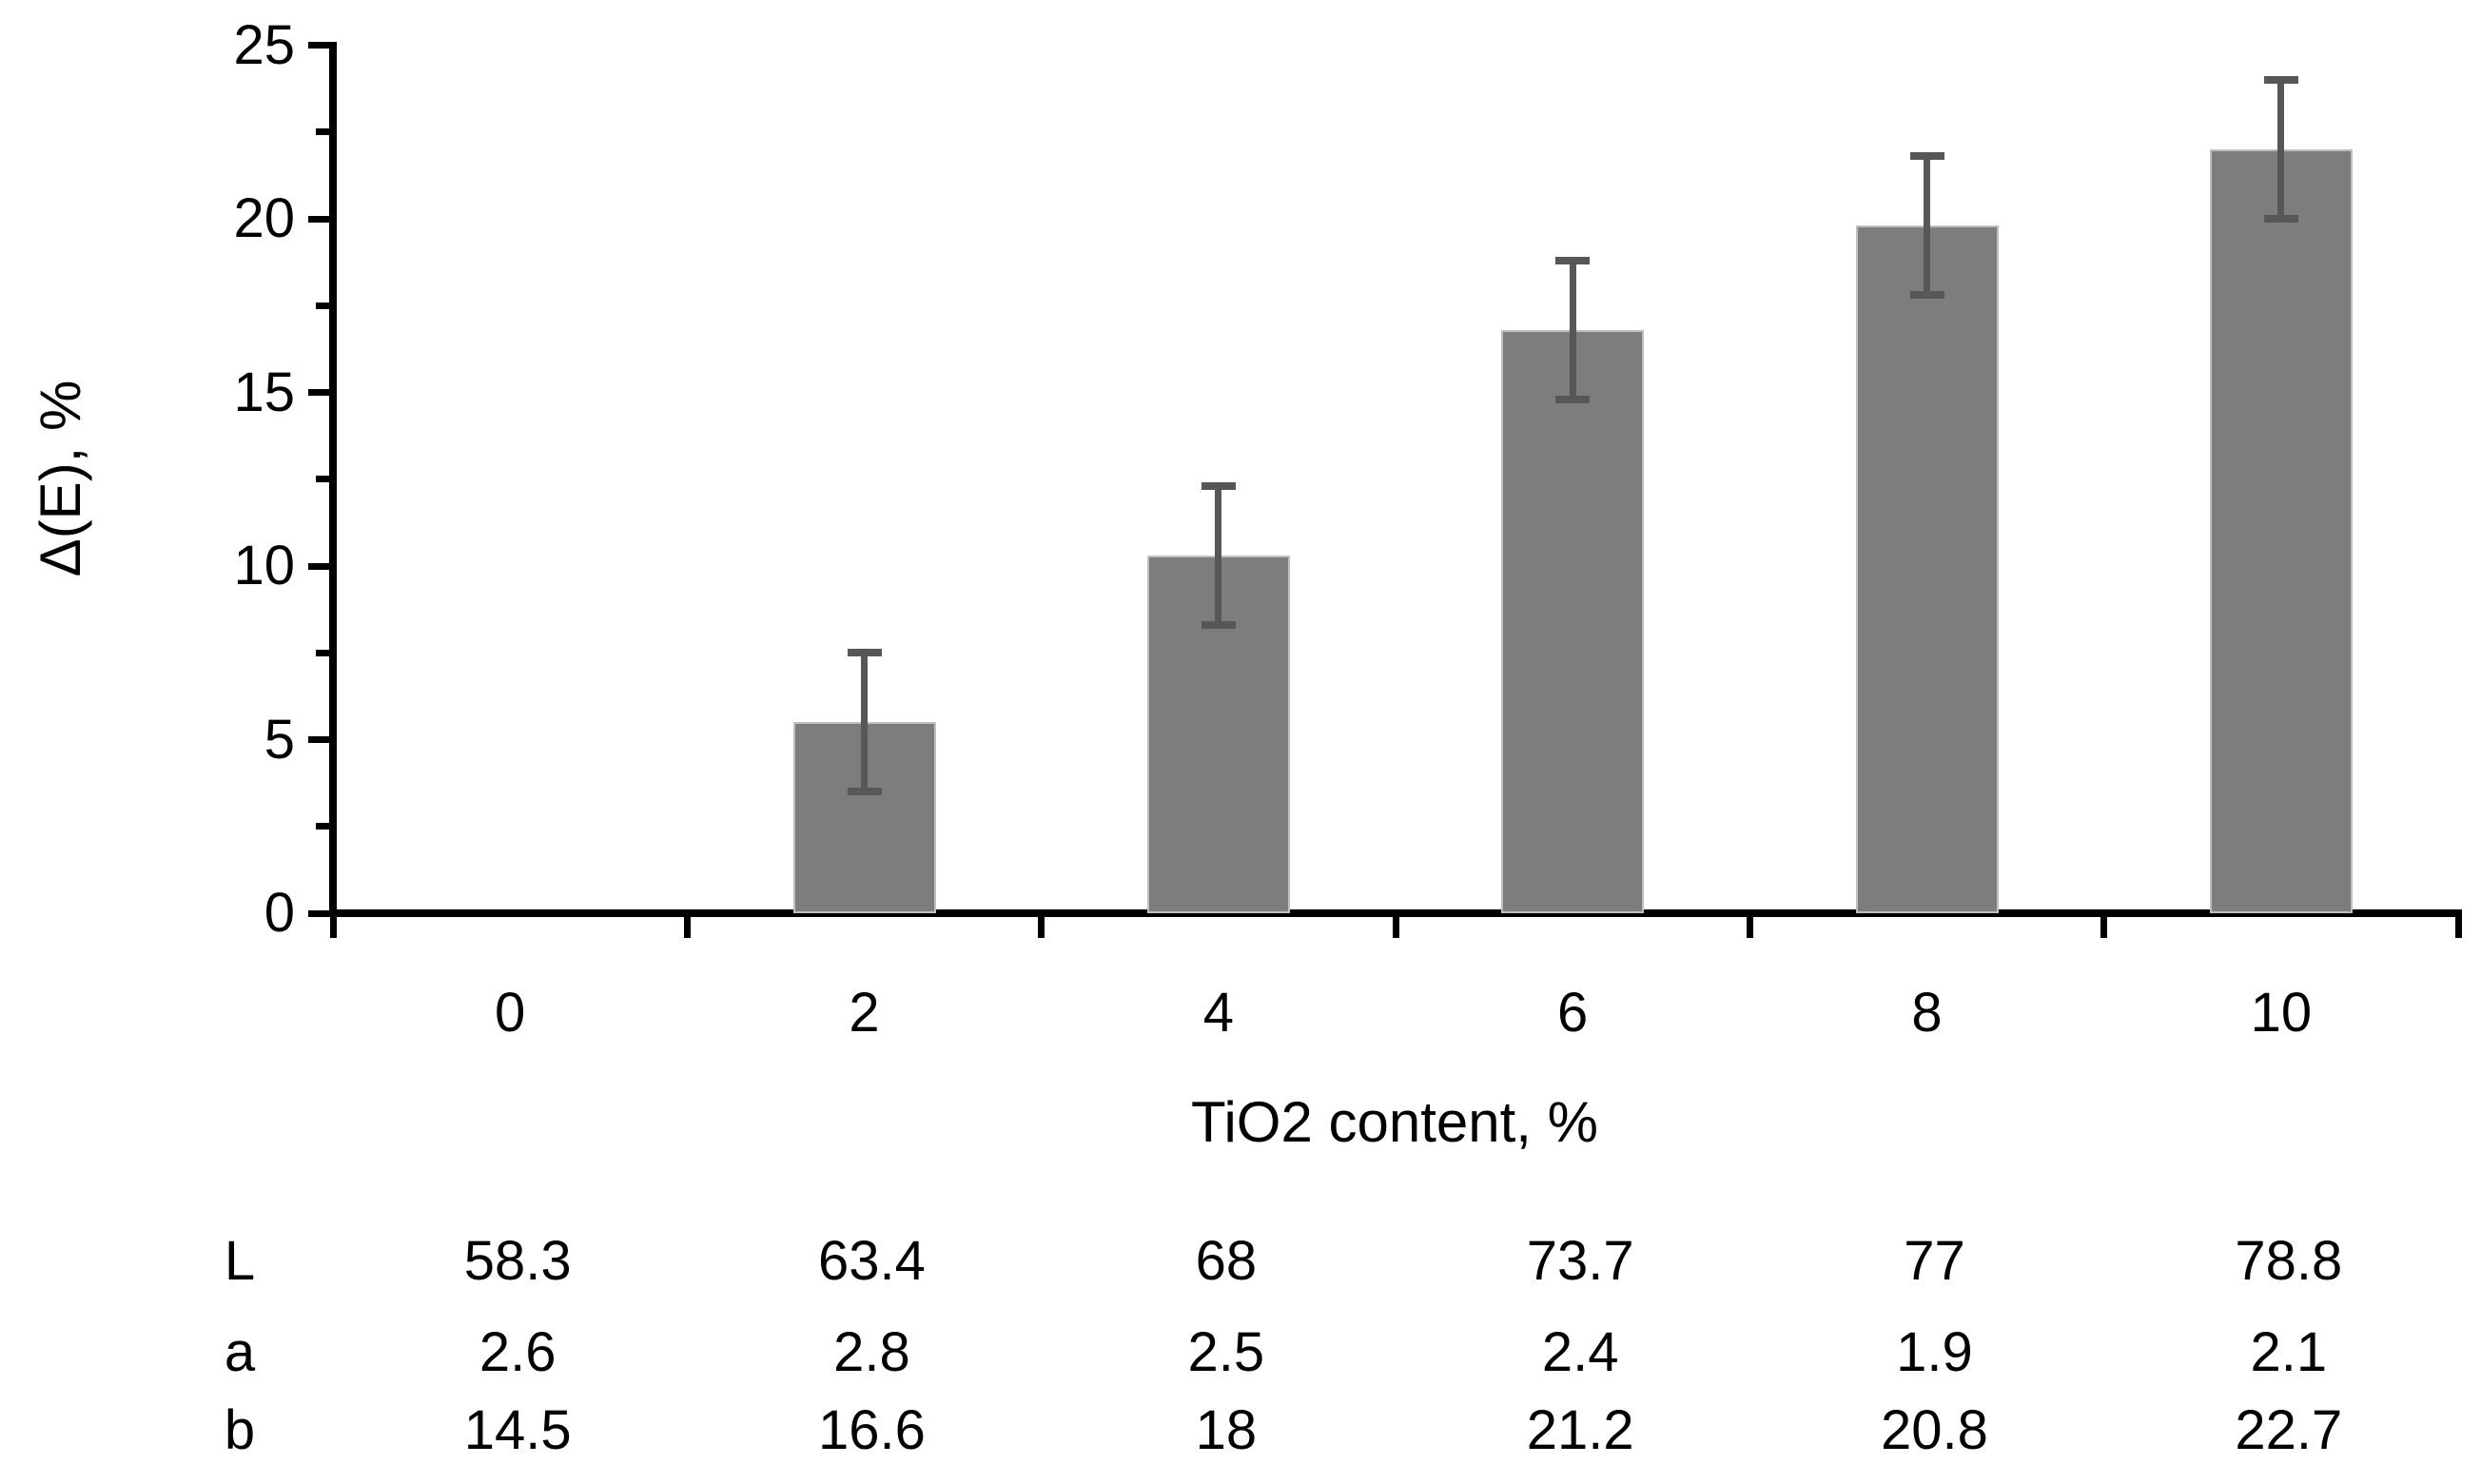 The width and height of the screenshot is (2481, 1484). Describe the element at coordinates (871, 1352) in the screenshot. I see `table-cell: 2.8` at that location.